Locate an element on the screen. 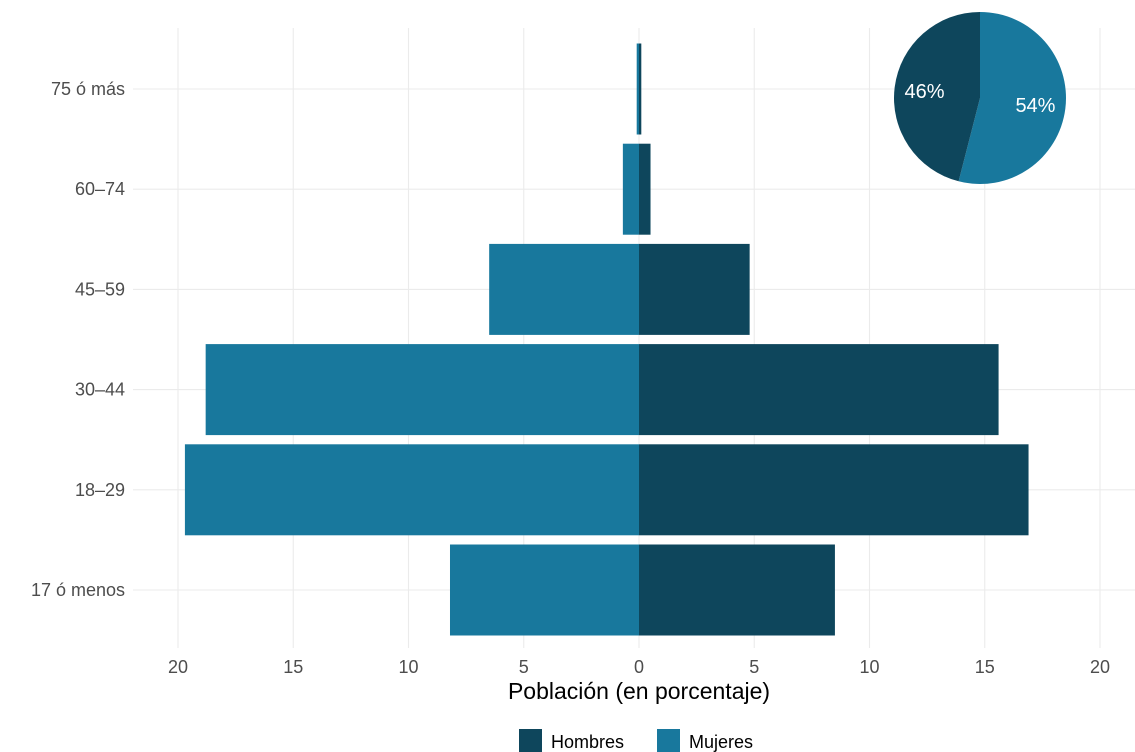 Image resolution: width=1135 pixels, height=752 pixels. x-tick-label: 0 is located at coordinates (639, 667).